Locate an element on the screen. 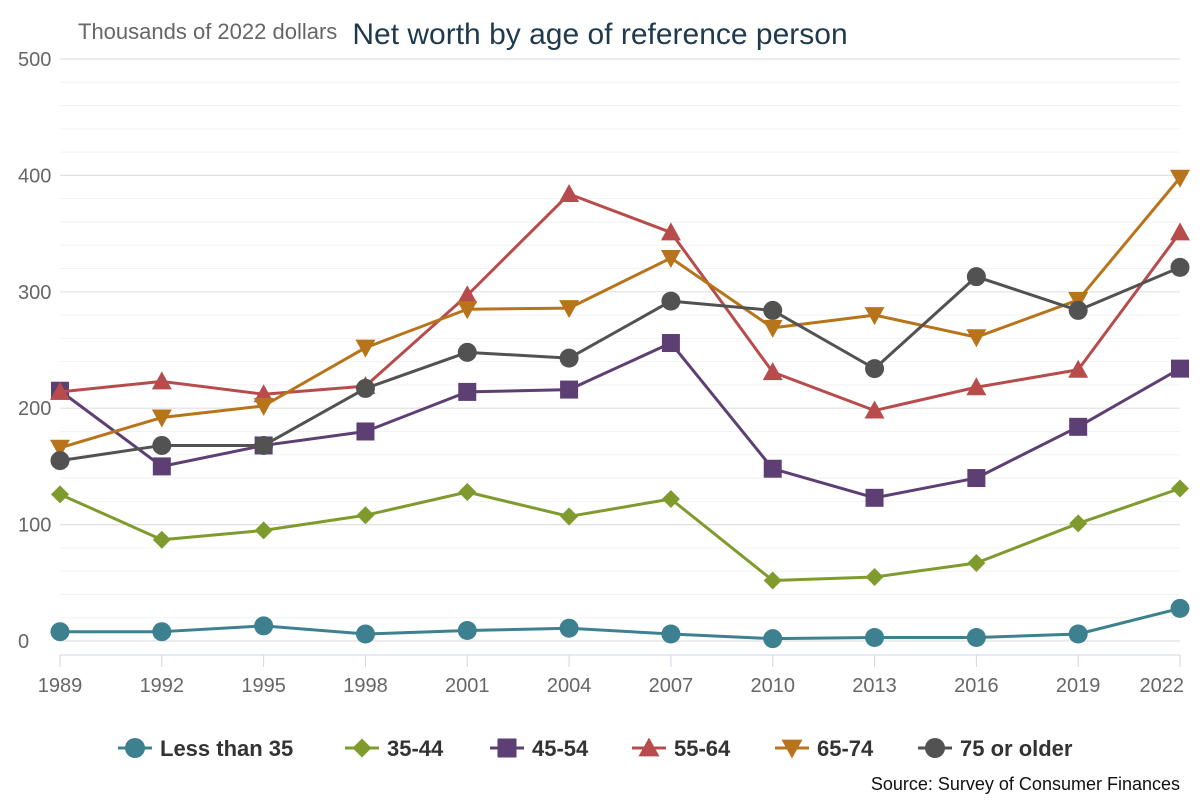  x-tick-label: 2004 is located at coordinates (569, 686).